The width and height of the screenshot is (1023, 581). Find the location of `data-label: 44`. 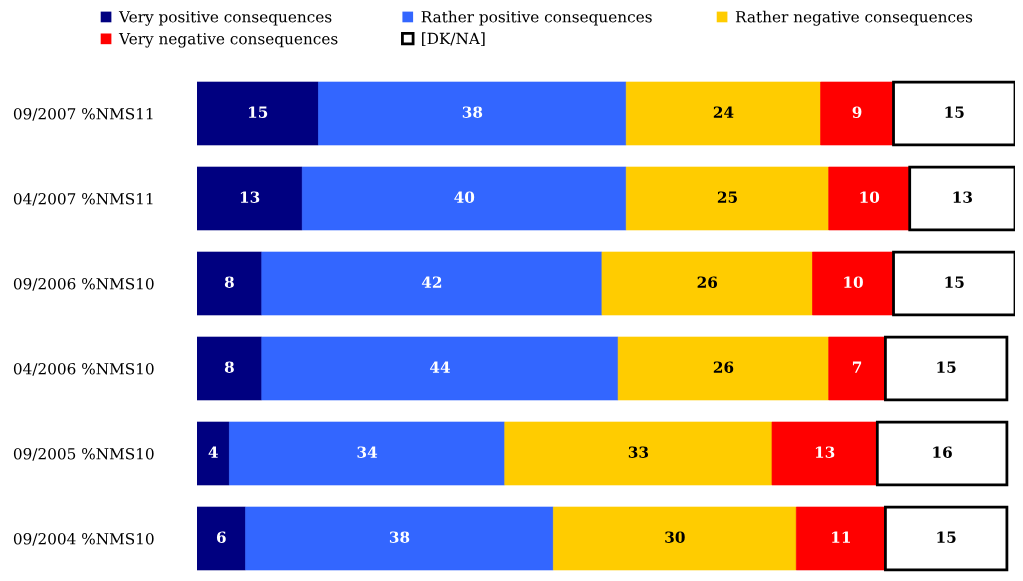

data-label: 44 is located at coordinates (439, 367).